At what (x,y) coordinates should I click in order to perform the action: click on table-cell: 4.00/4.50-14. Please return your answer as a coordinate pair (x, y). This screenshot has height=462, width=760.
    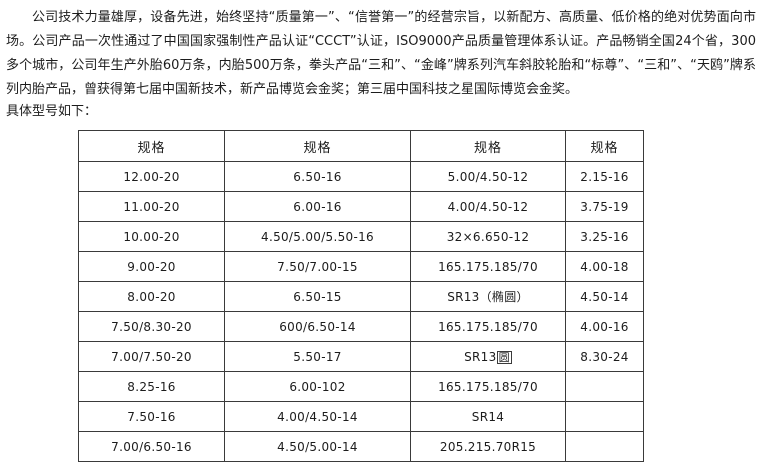
    Looking at the image, I should click on (317, 416).